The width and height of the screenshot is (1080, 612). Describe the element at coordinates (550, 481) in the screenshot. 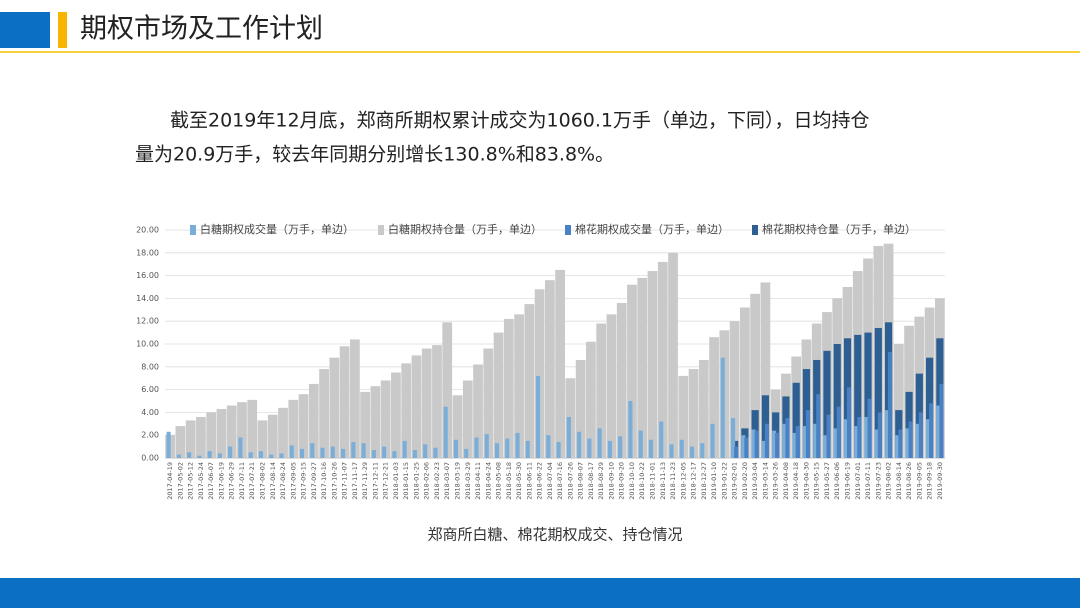

I see `x-tick-label: 2018-07-04` at that location.